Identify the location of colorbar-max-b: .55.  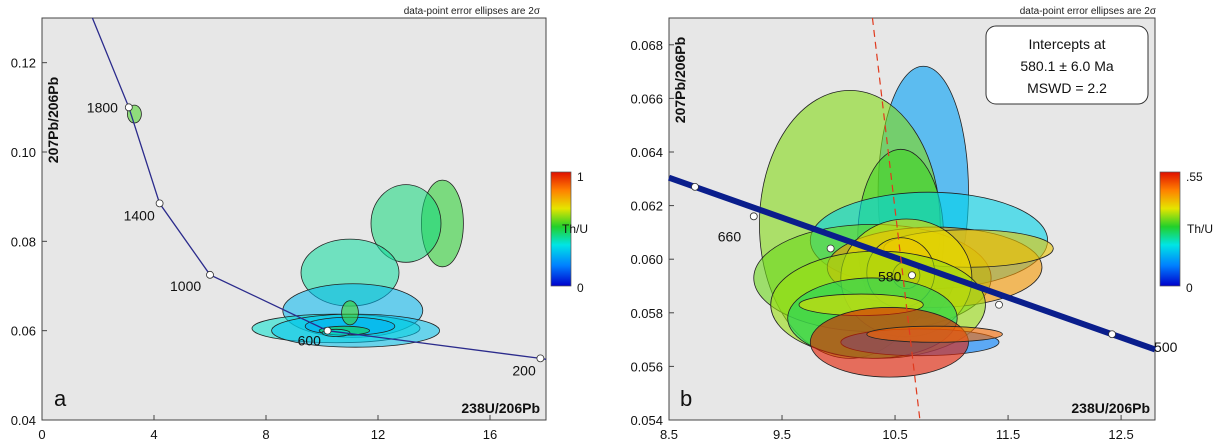
(1194, 177).